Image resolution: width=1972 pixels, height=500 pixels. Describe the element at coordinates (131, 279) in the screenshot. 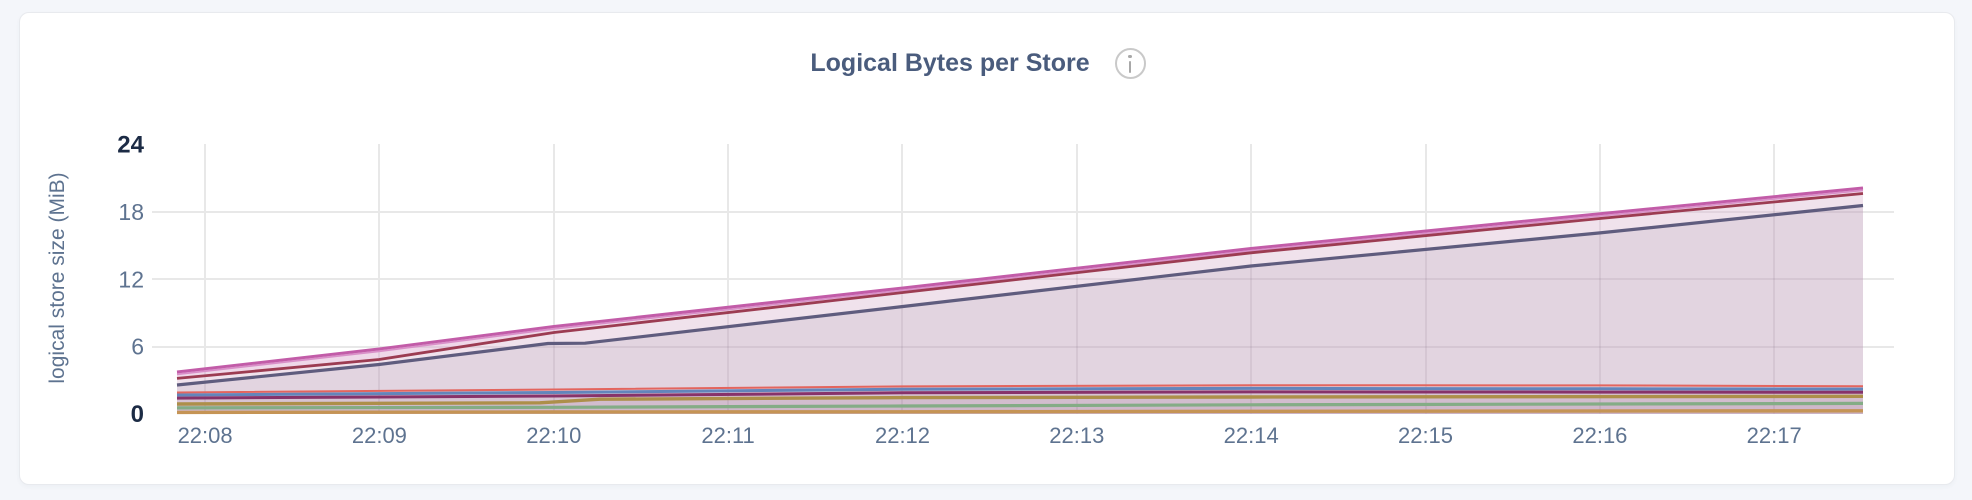

I see `svg-text: 12` at that location.